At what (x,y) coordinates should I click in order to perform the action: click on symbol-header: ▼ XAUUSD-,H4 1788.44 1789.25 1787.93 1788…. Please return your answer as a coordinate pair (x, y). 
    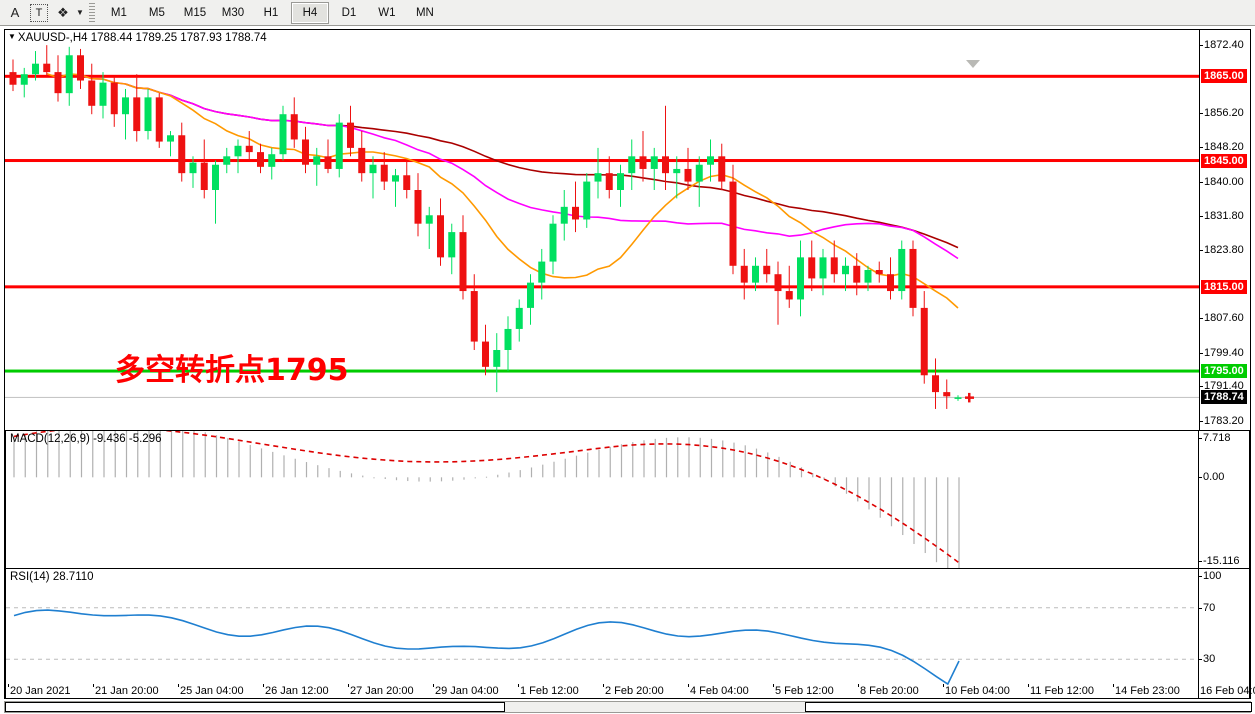
    Looking at the image, I should click on (137, 38).